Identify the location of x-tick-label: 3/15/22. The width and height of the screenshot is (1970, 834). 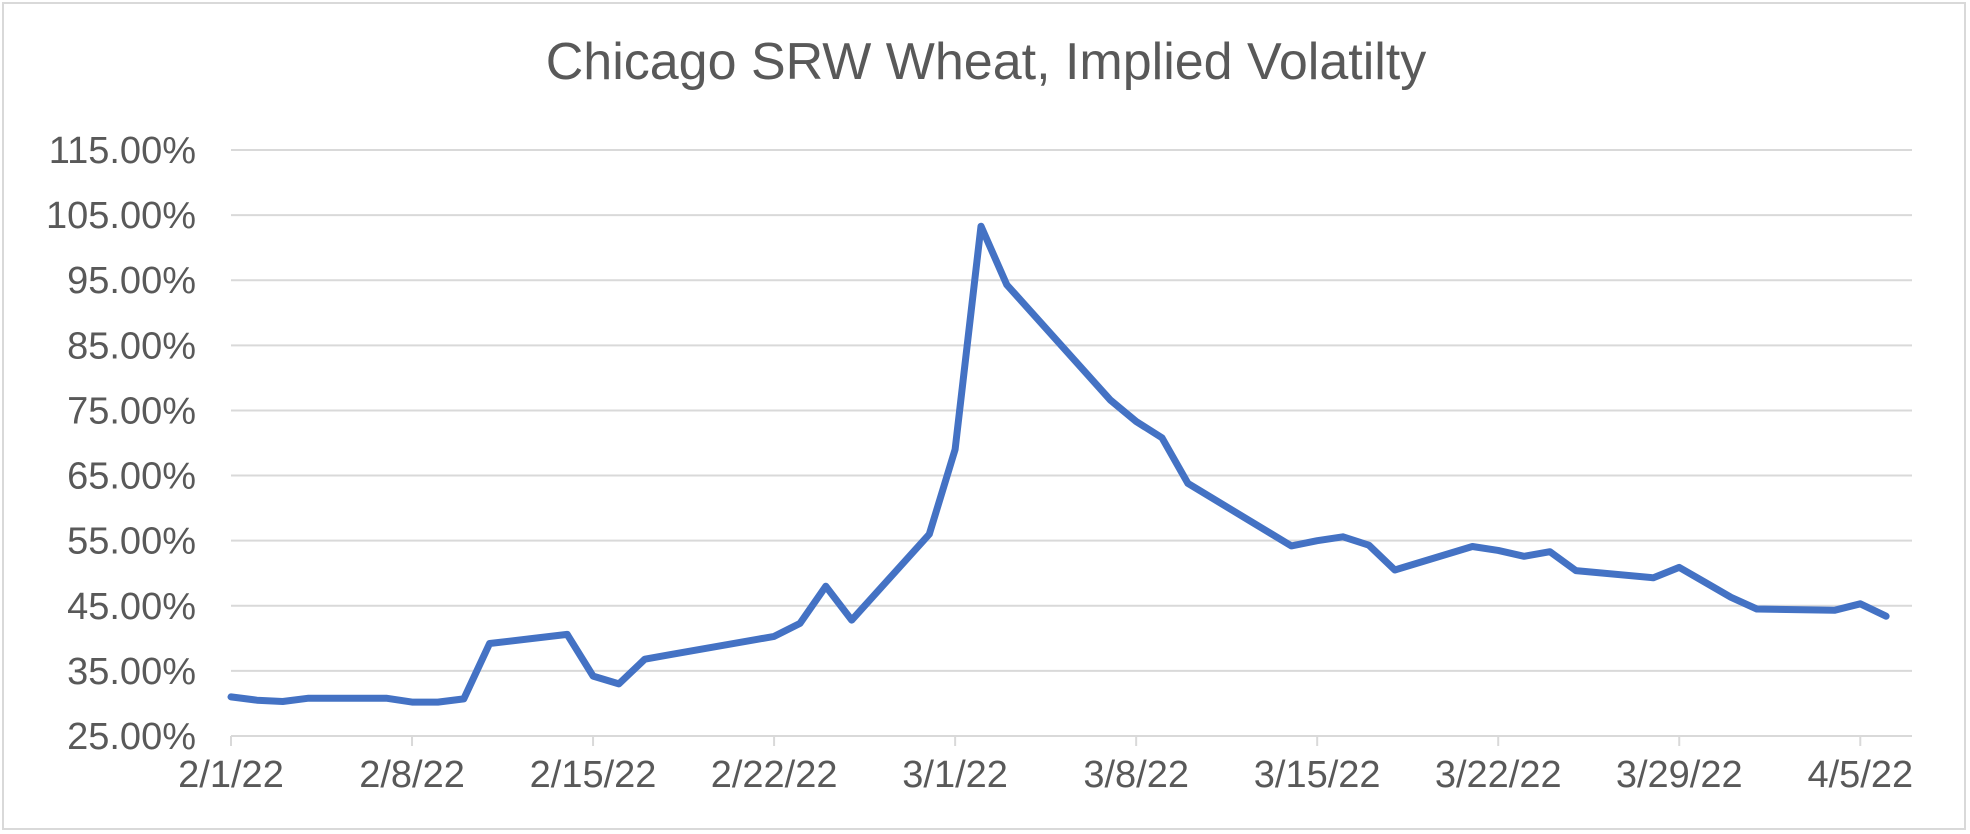
(1317, 775).